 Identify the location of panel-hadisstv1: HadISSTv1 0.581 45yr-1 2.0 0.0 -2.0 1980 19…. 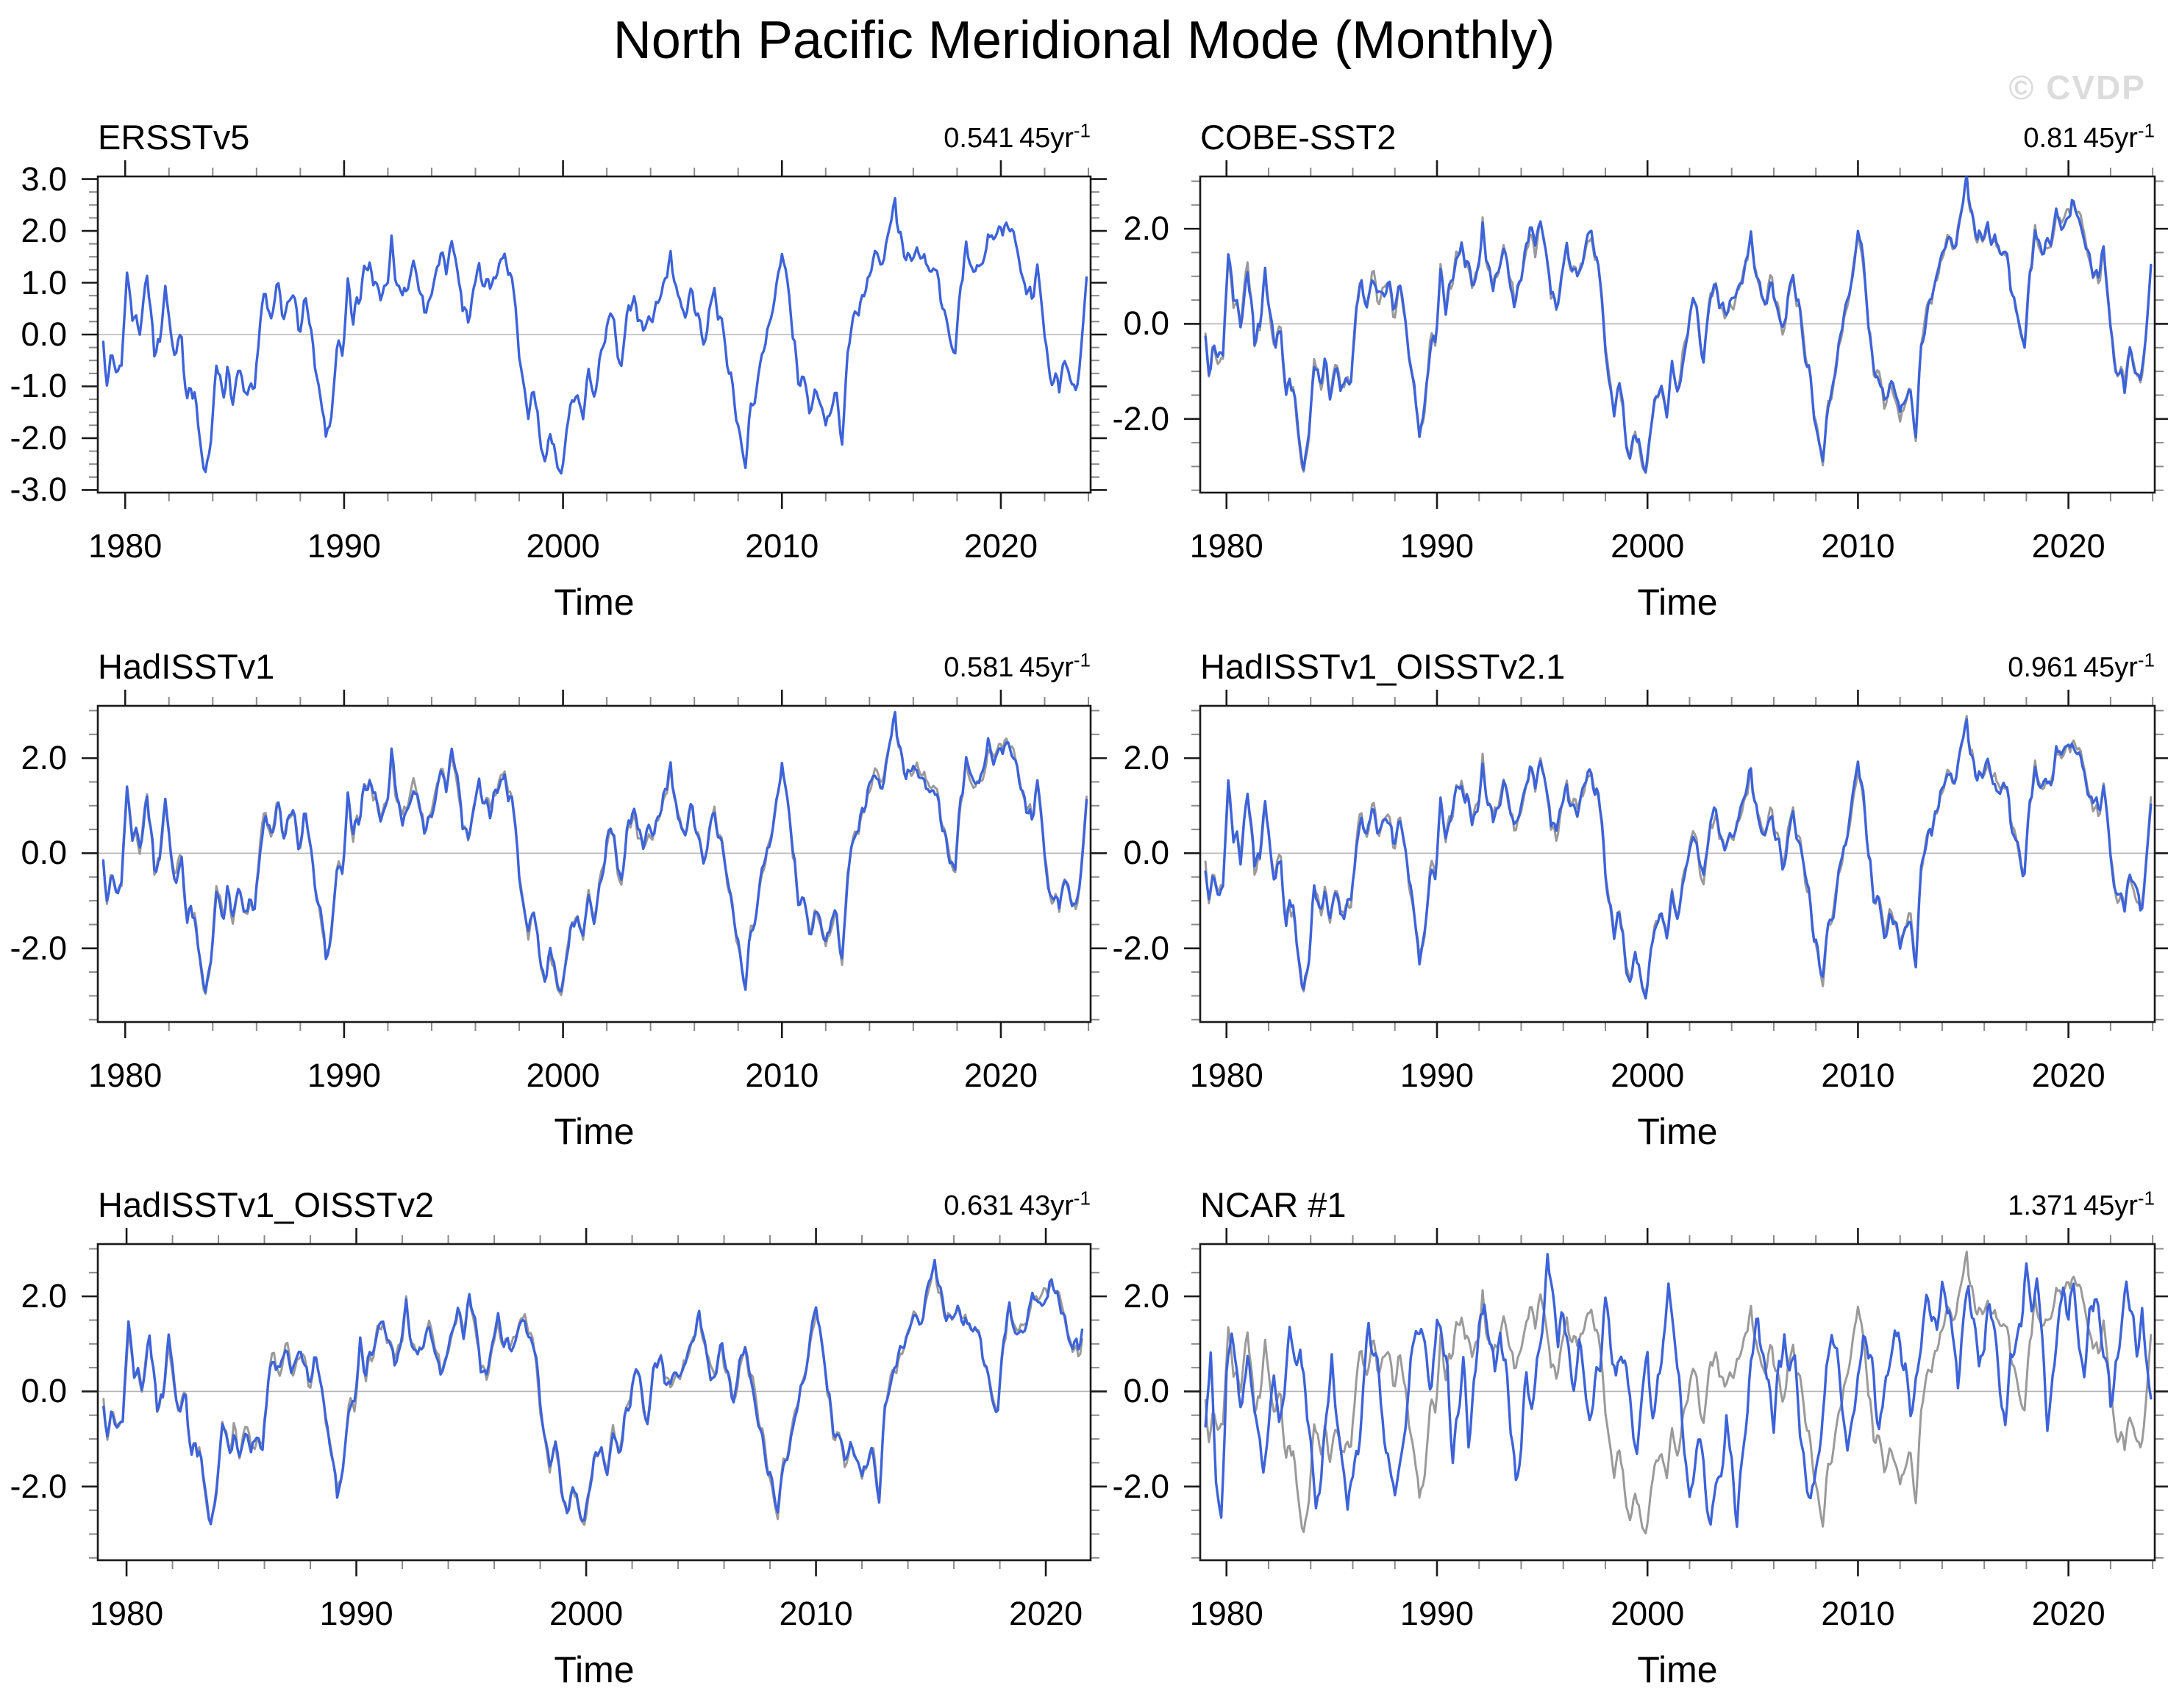
(558, 899).